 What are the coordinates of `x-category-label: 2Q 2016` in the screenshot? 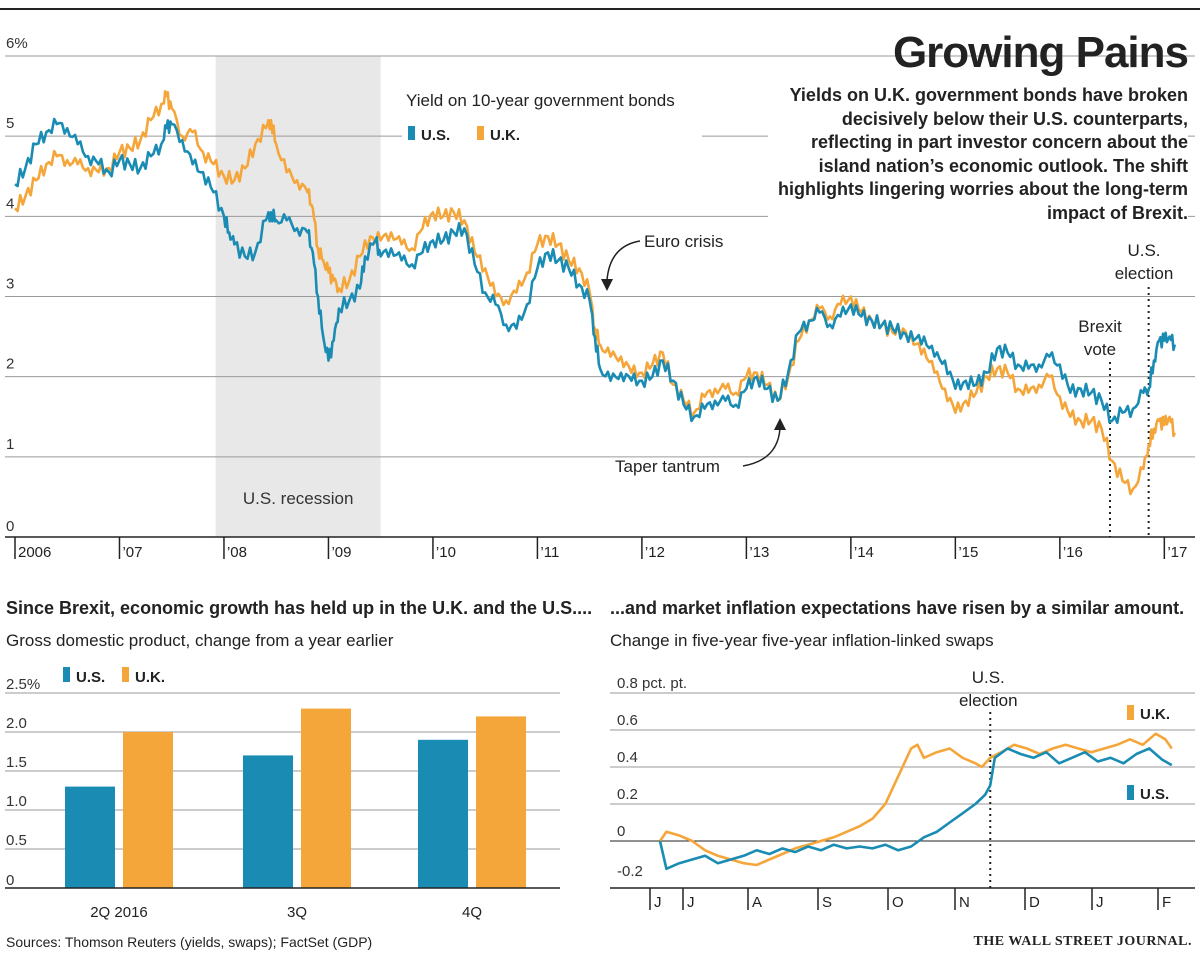 It's located at (119, 912).